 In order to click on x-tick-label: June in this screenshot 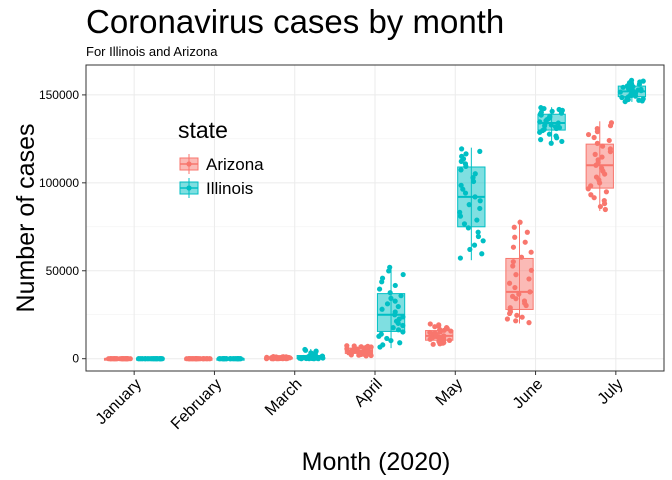, I will do `click(528, 394)`.